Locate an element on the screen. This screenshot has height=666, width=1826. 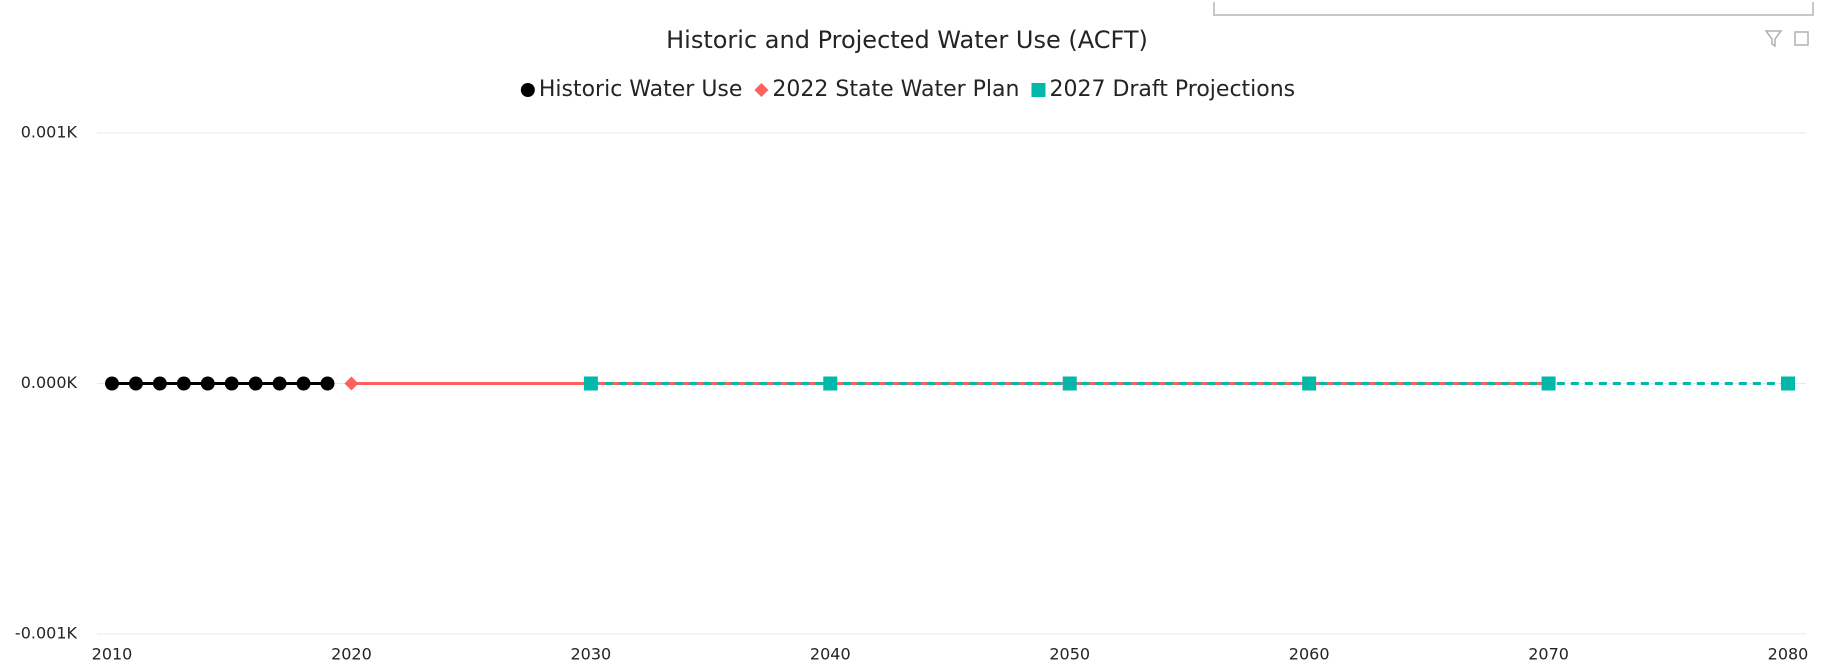
x-tick-label: 2030 is located at coordinates (590, 654).